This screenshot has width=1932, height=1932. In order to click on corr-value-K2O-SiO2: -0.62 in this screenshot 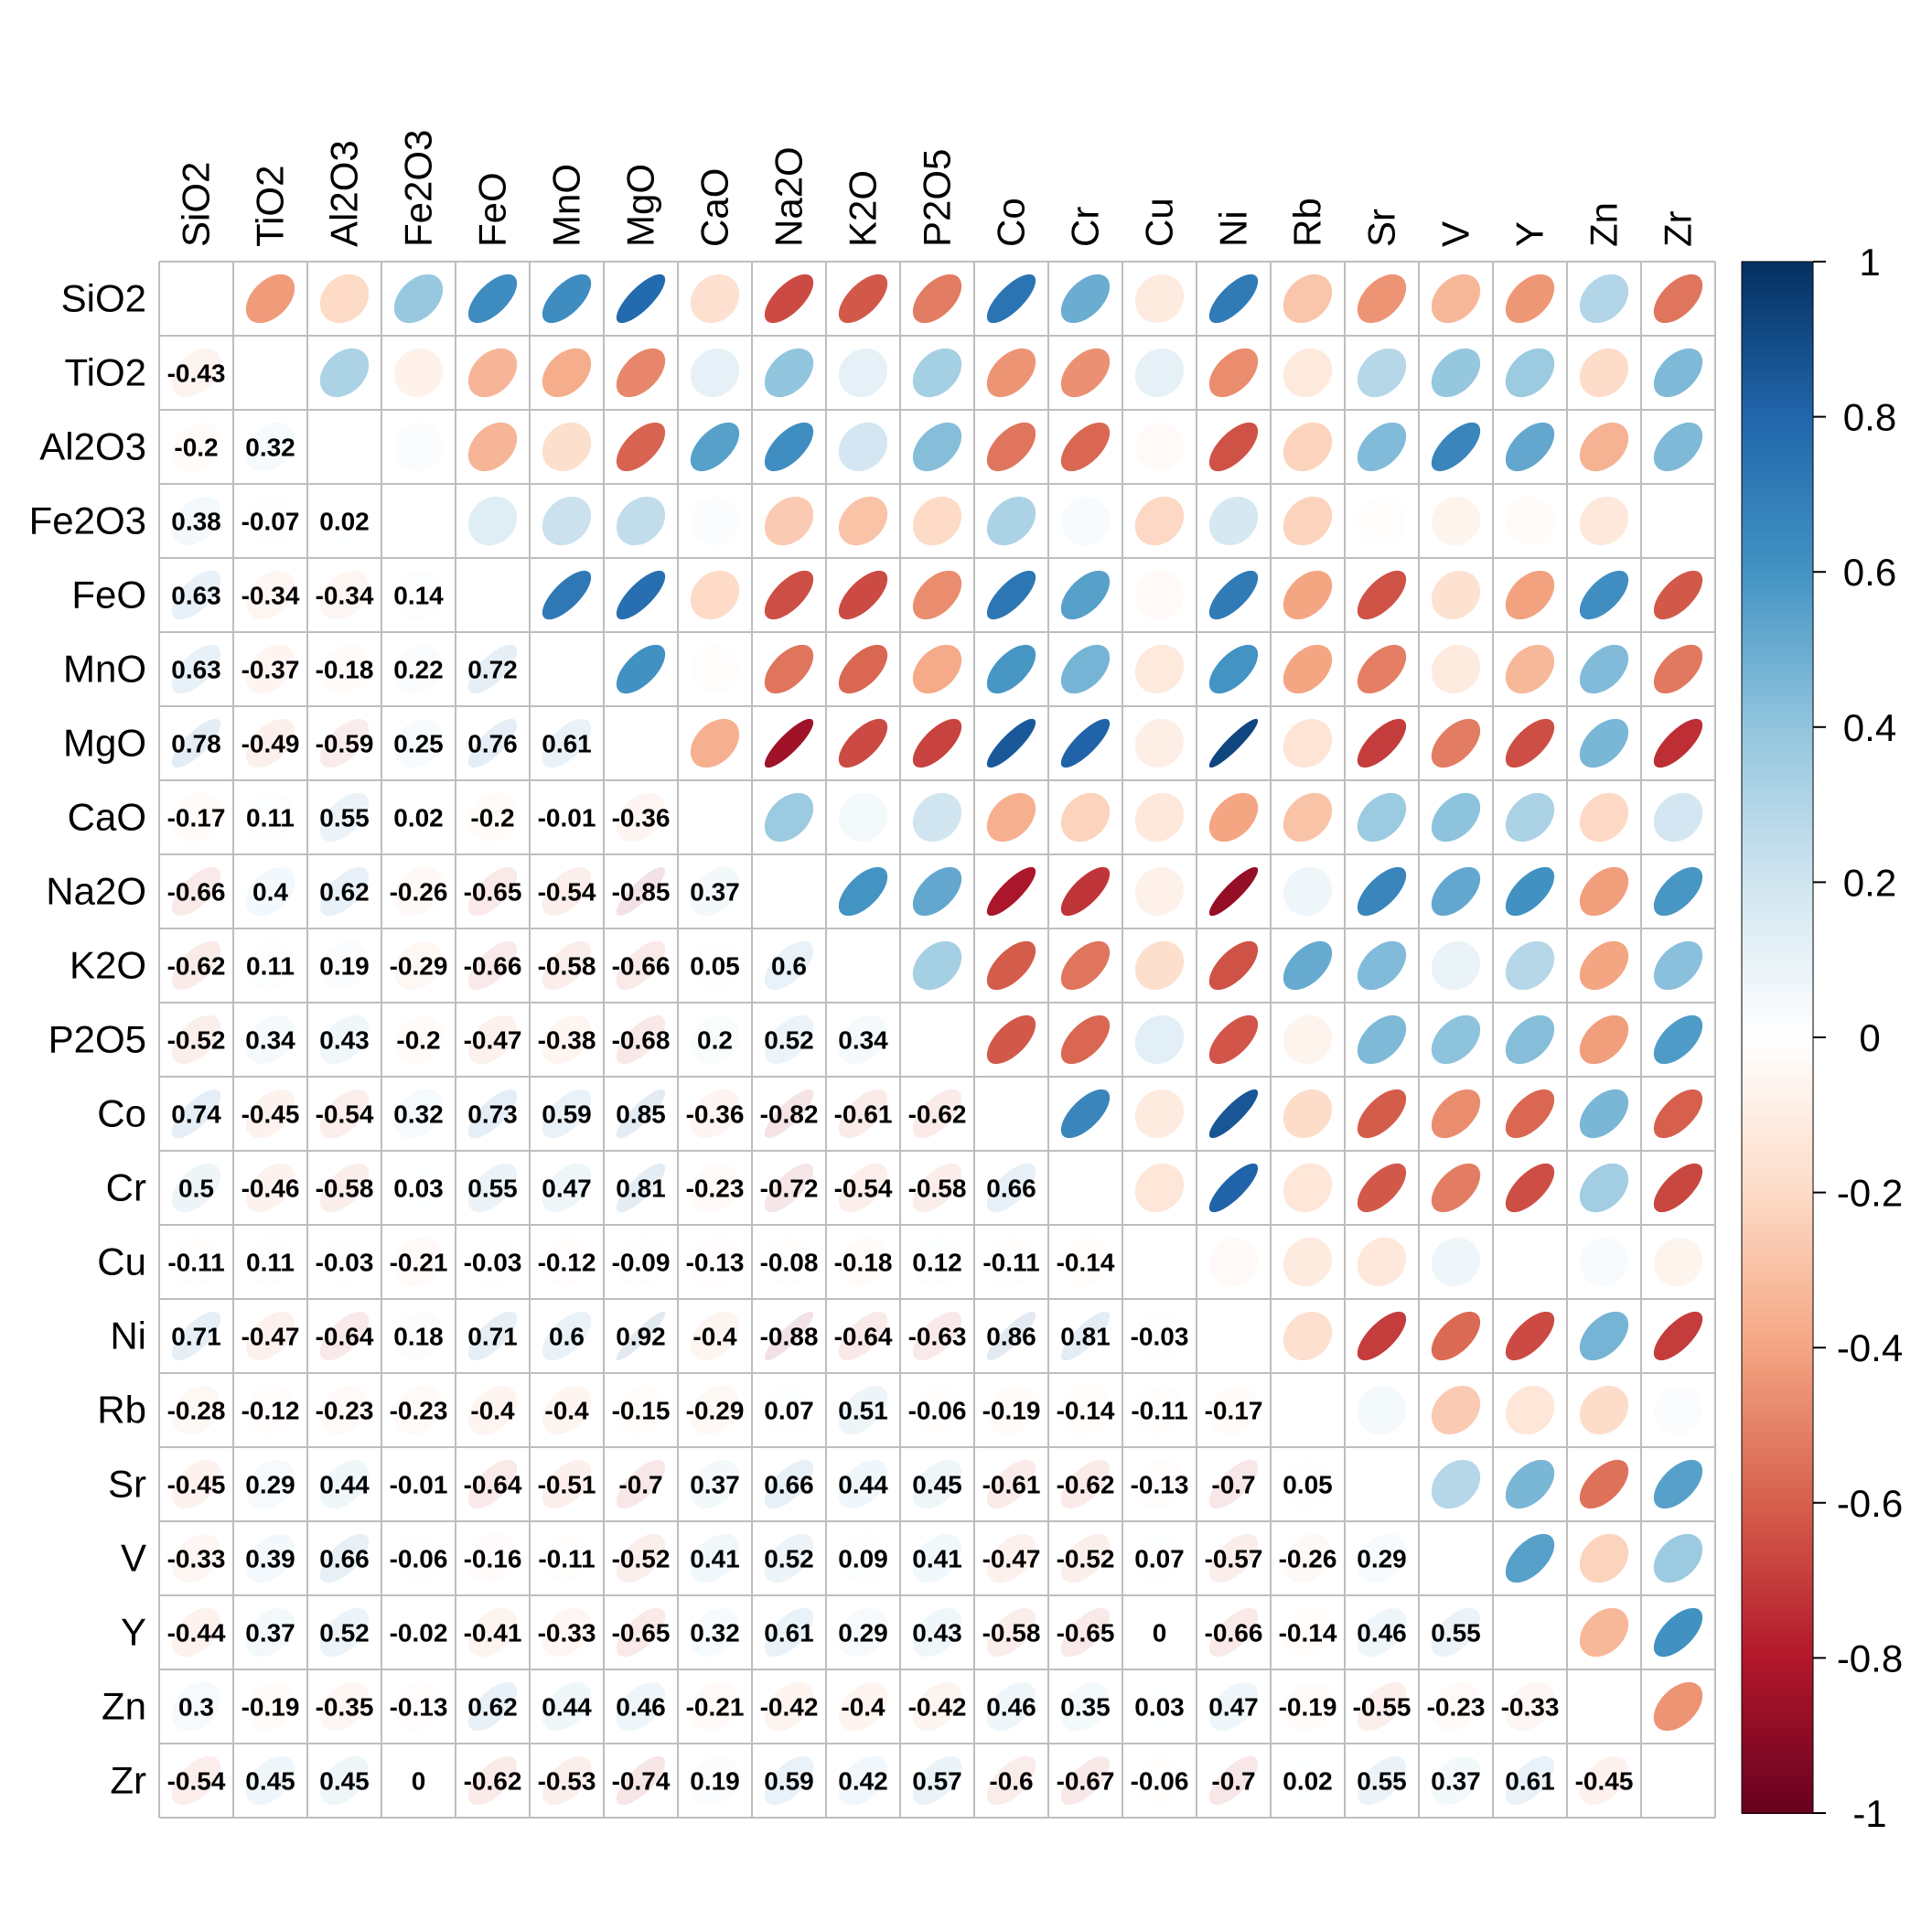, I will do `click(197, 966)`.